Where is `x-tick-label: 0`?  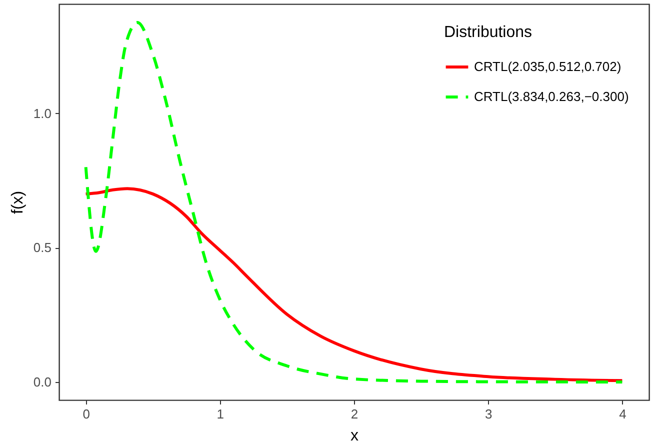
x-tick-label: 0 is located at coordinates (86, 414).